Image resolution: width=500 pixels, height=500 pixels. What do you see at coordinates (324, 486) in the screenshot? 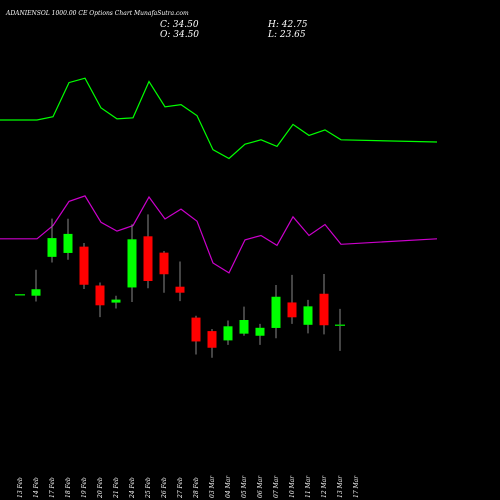
I see `x-tick-label: 12 Mar` at bounding box center [324, 486].